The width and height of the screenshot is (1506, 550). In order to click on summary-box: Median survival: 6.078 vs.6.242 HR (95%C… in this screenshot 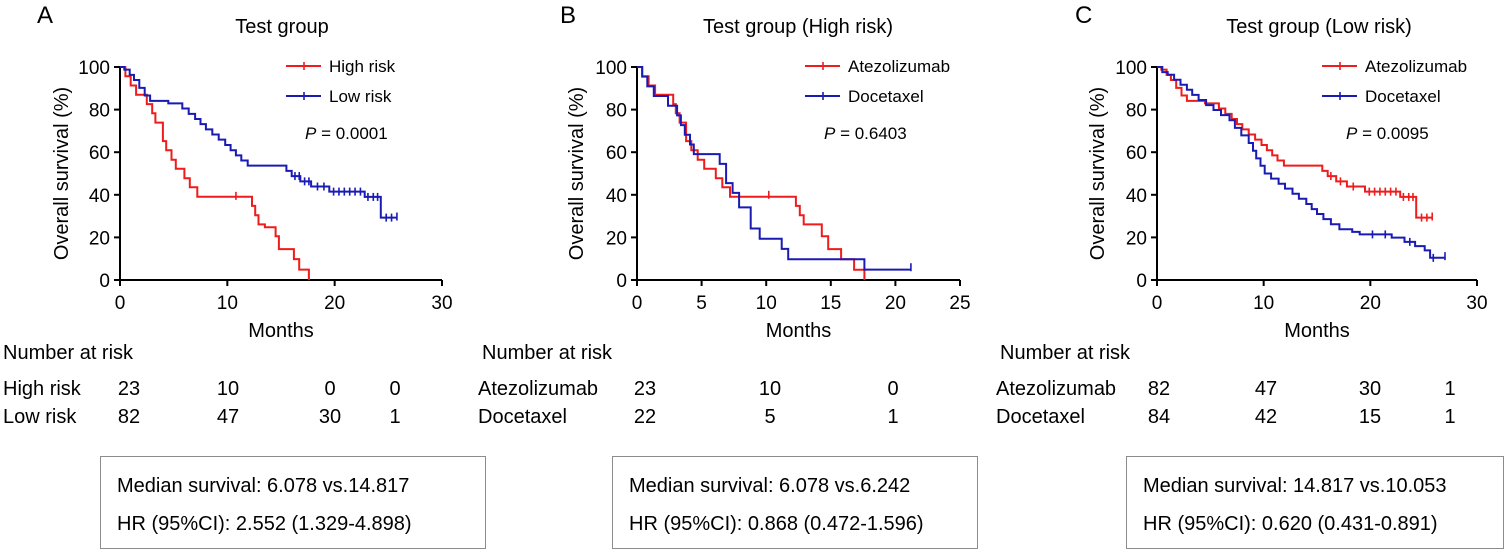, I will do `click(795, 502)`.